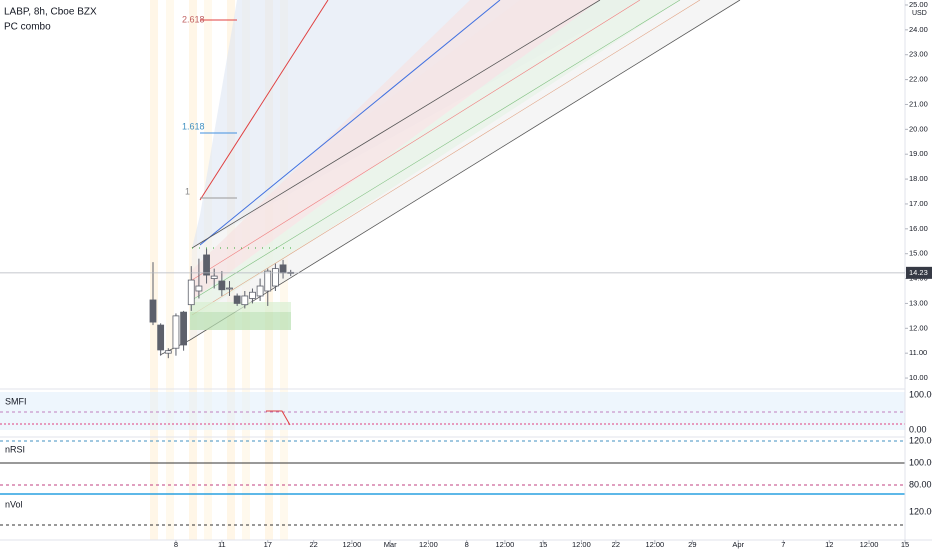 This screenshot has width=932, height=555. What do you see at coordinates (390, 544) in the screenshot?
I see `x-tick-label: Mar` at bounding box center [390, 544].